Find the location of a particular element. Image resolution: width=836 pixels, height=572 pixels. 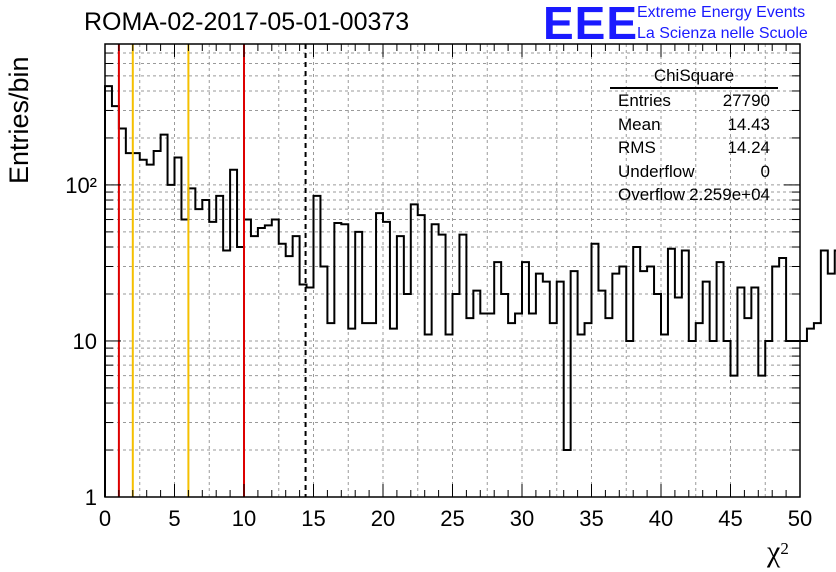

y-tick-label: 1 is located at coordinates (91, 497).